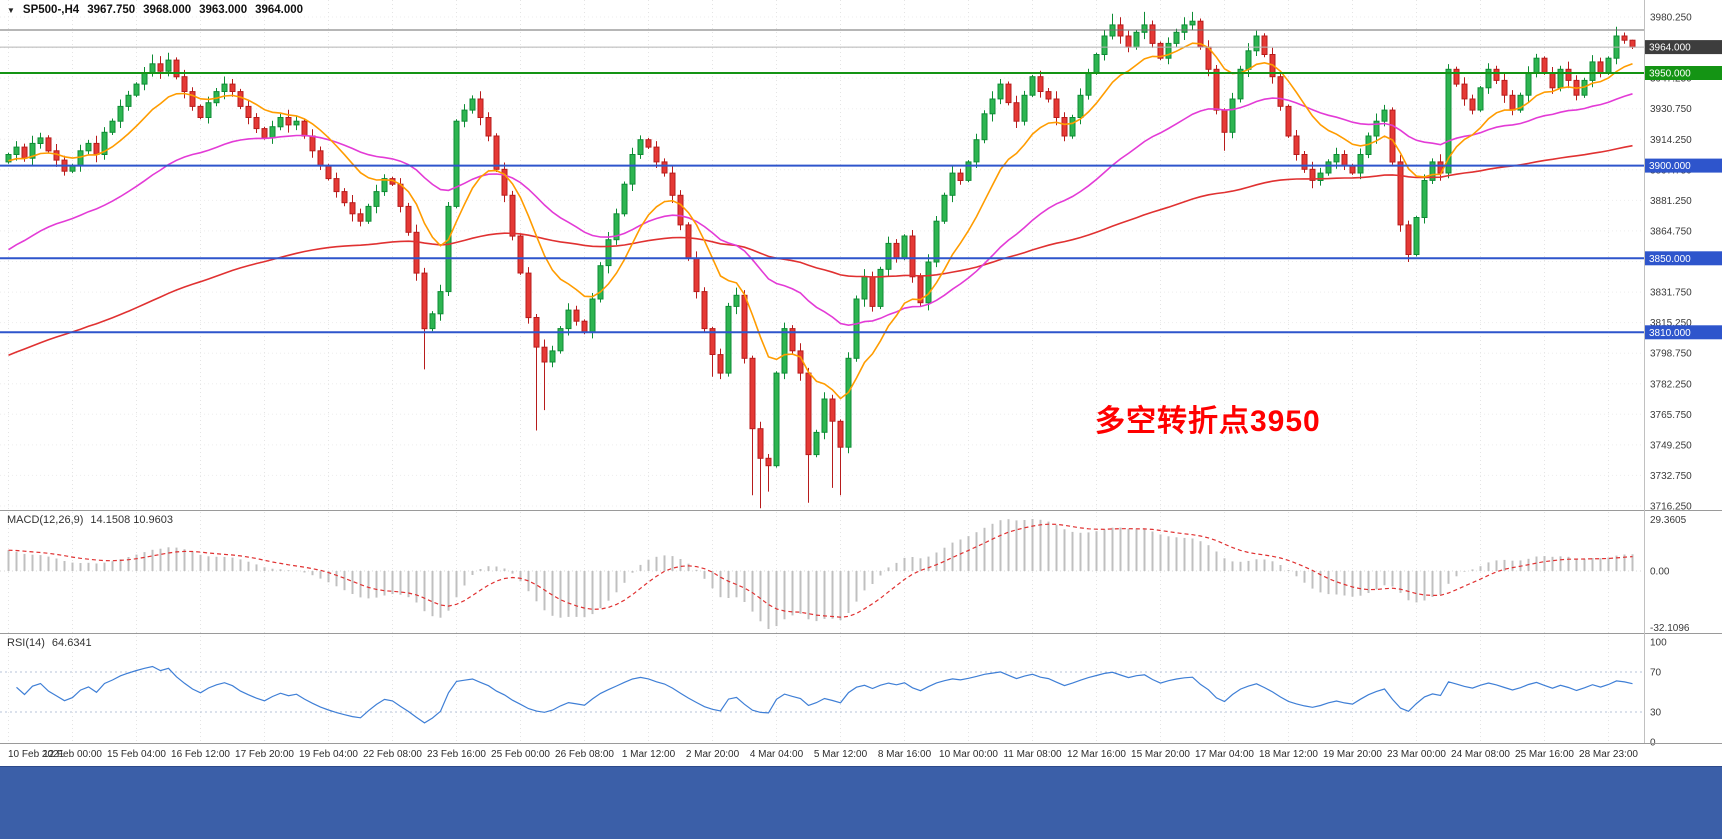 The height and width of the screenshot is (839, 1722). What do you see at coordinates (1671, 18) in the screenshot?
I see `price-tick-label: 3980.250` at bounding box center [1671, 18].